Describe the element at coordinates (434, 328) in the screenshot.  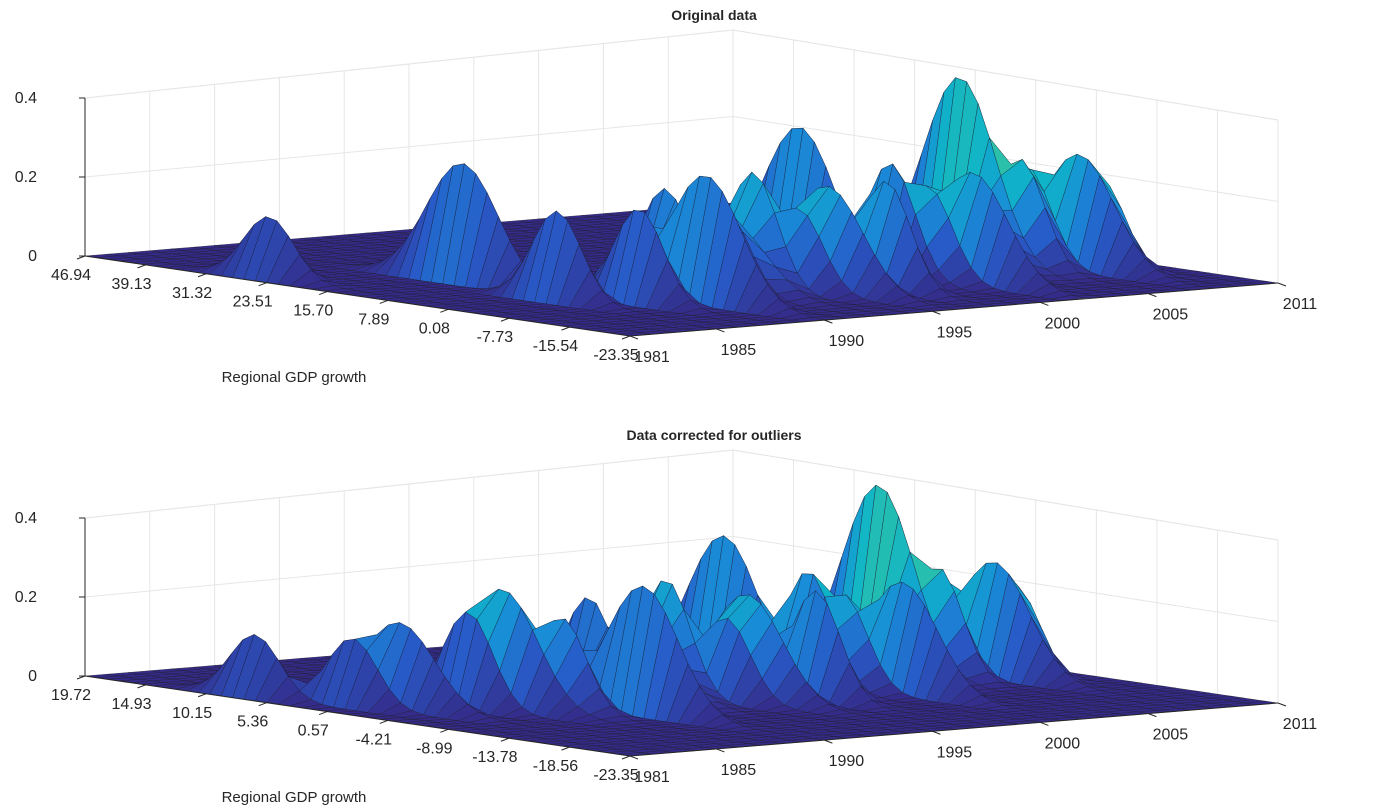
I see `x-tick-label: 0.08` at that location.